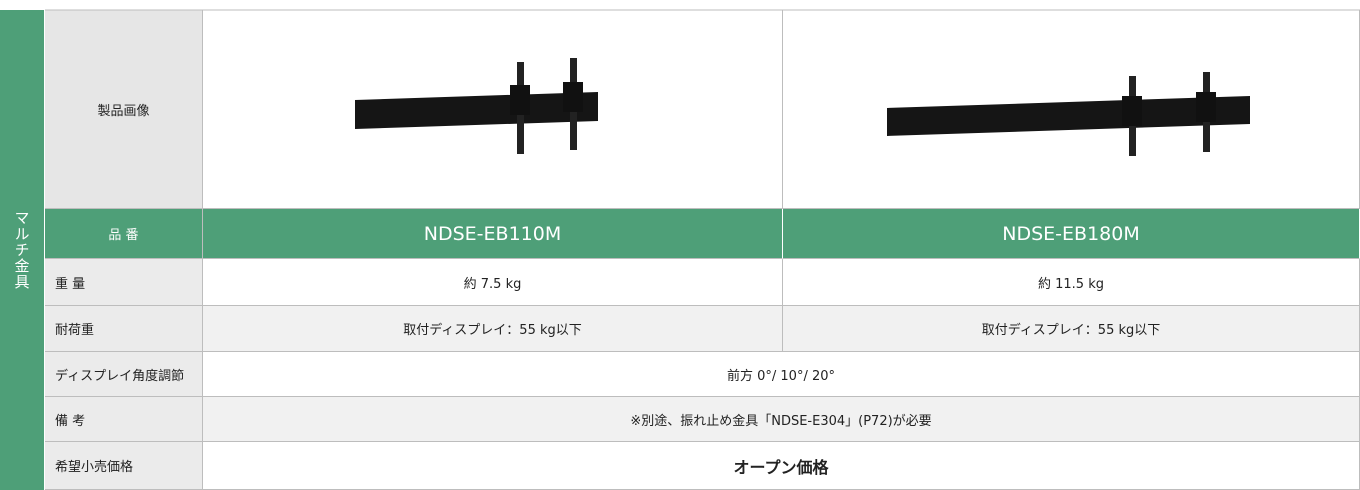 The width and height of the screenshot is (1360, 490). Describe the element at coordinates (1071, 234) in the screenshot. I see `value-cell: NDSE-EB180M` at that location.